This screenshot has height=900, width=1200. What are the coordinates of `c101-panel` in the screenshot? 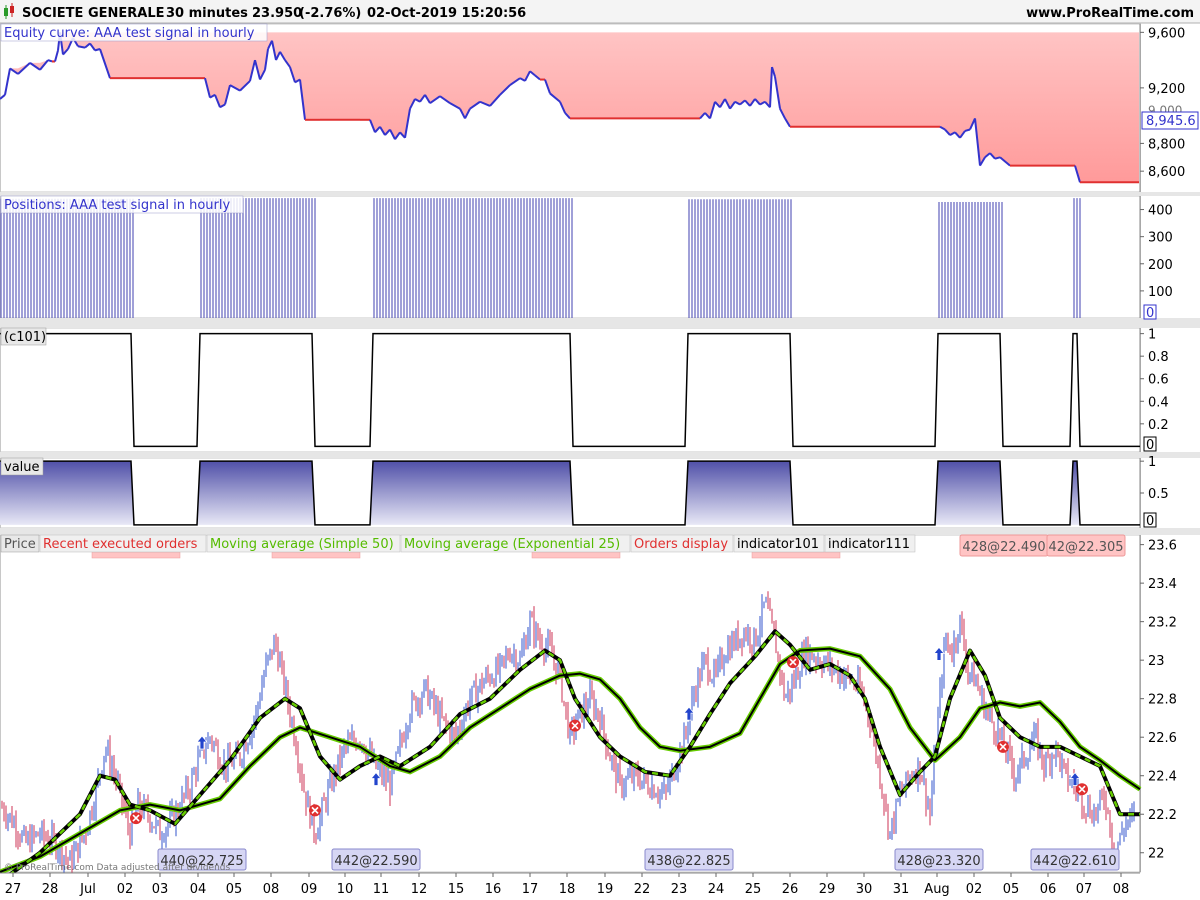 It's located at (570, 390).